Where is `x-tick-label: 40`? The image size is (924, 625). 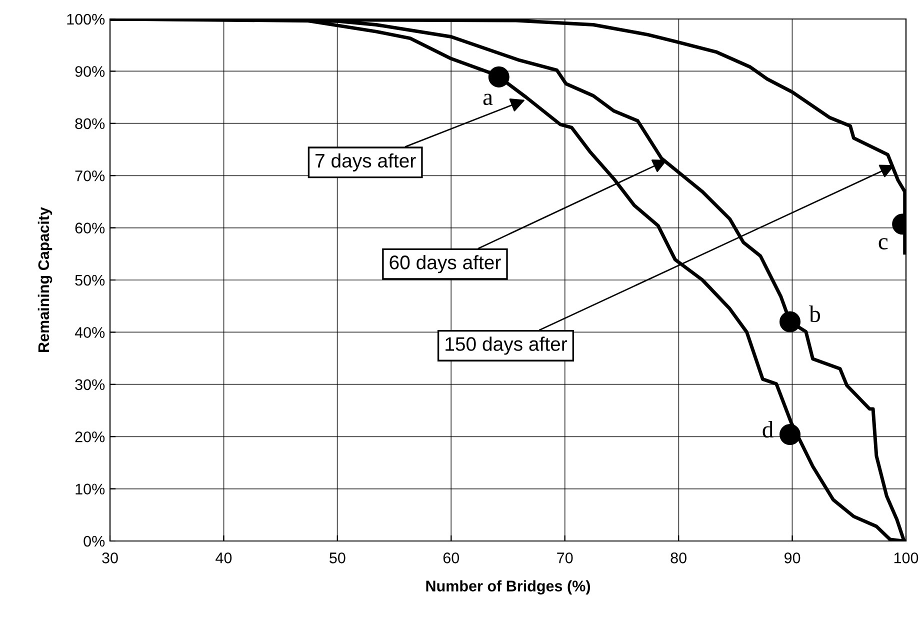 x-tick-label: 40 is located at coordinates (224, 558).